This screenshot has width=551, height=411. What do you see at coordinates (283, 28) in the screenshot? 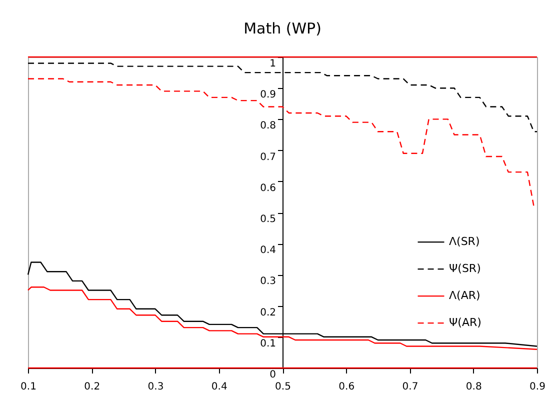
I see `chart-title: Math (WP)` at bounding box center [283, 28].